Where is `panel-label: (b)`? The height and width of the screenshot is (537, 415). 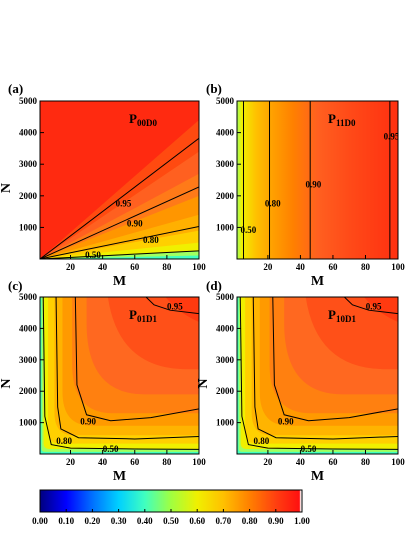 panel-label: (b) is located at coordinates (214, 88).